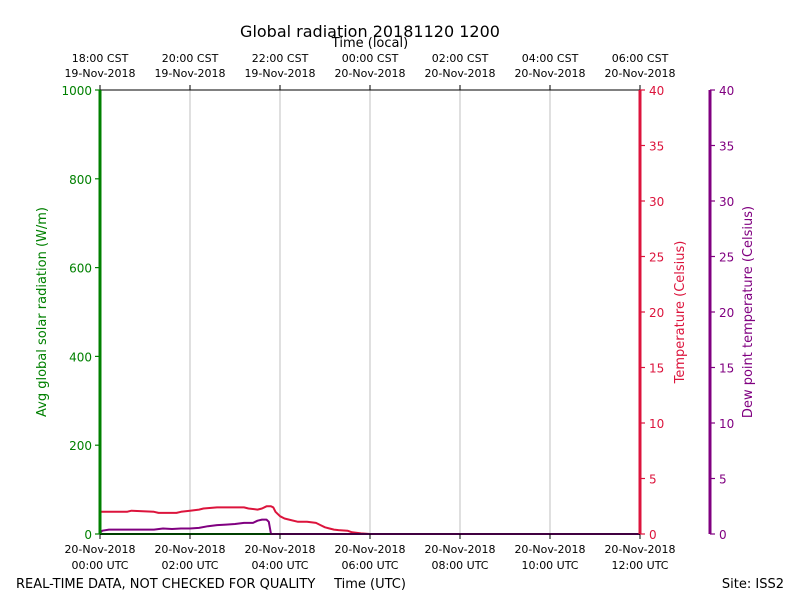  I want to click on top-tick-label-time: 18:00 CST, so click(100, 58).